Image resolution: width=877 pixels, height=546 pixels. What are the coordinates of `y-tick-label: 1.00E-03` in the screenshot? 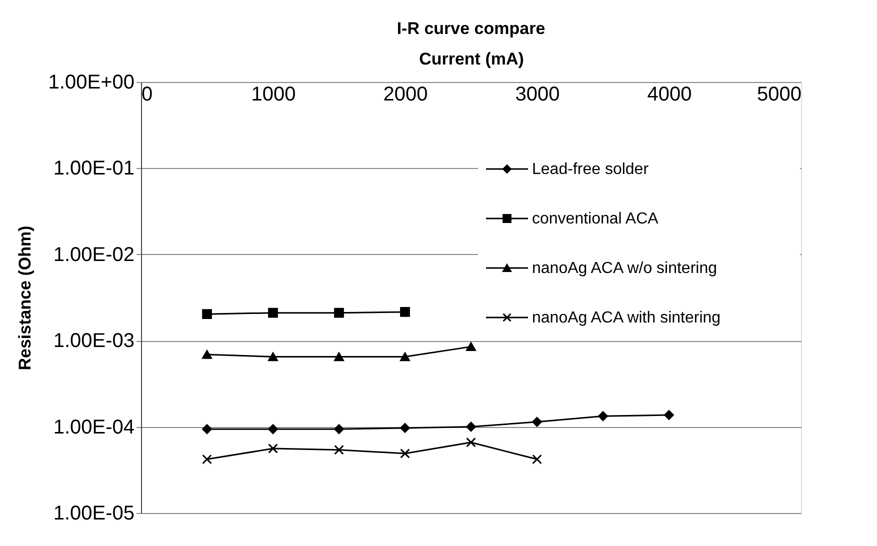 It's located at (93, 341).